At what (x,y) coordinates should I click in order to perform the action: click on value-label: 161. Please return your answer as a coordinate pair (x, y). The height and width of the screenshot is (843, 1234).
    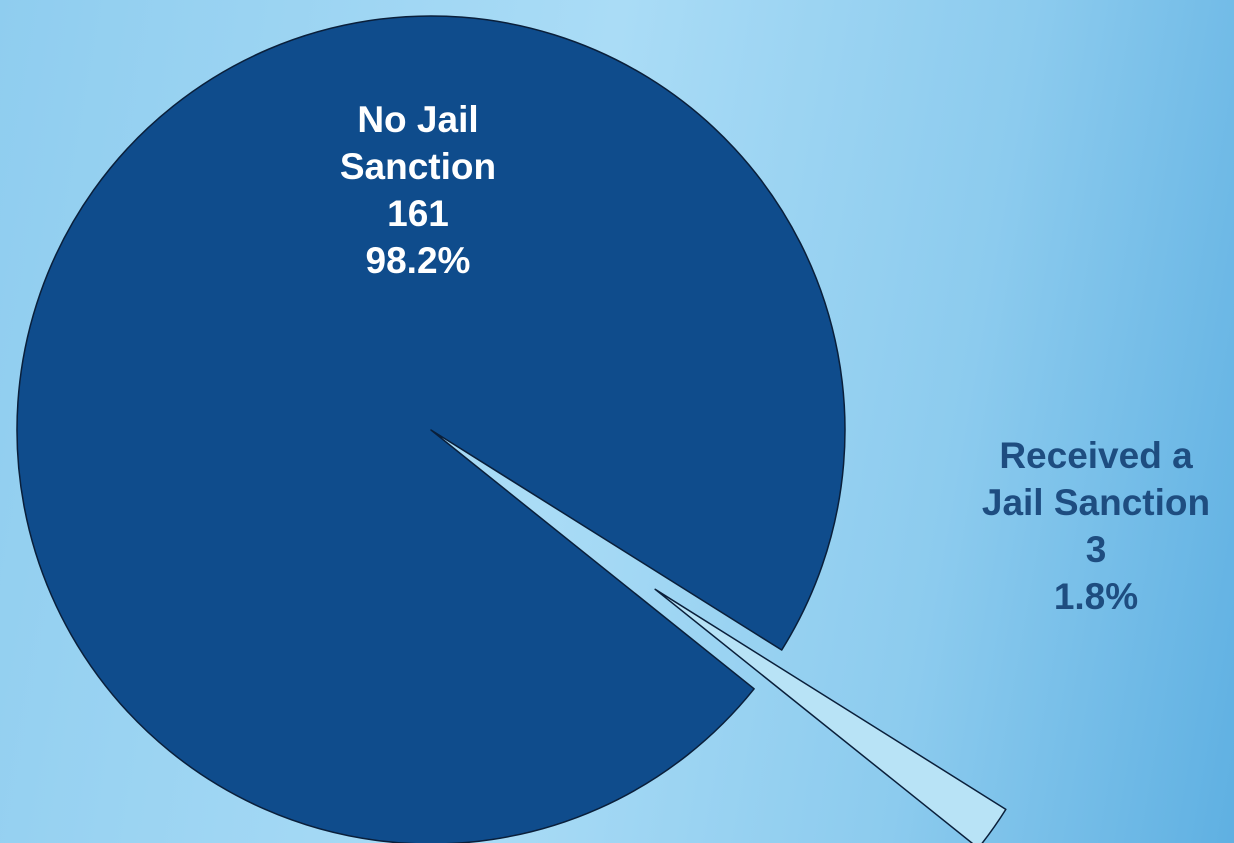
    Looking at the image, I should click on (418, 213).